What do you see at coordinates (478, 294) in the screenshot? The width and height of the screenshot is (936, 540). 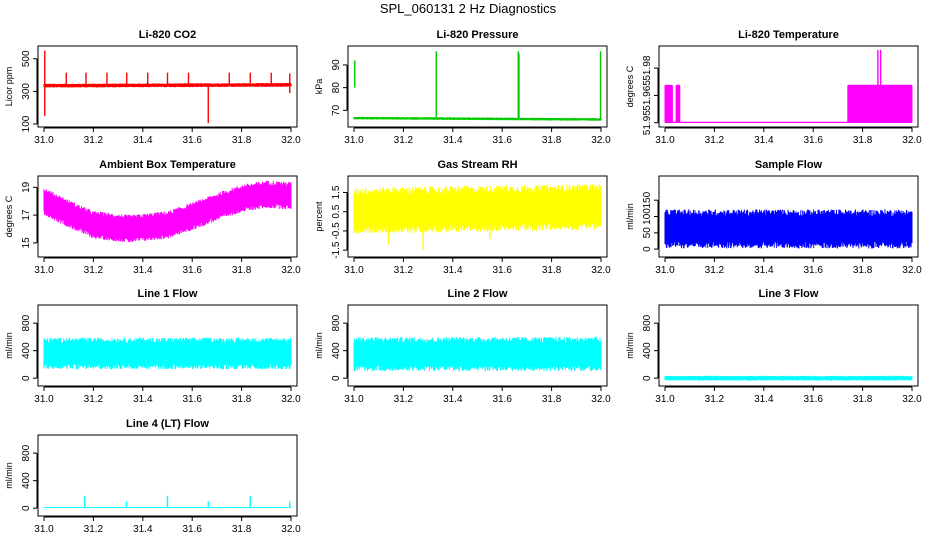 I see `chart-title: Line 2 Flow` at bounding box center [478, 294].